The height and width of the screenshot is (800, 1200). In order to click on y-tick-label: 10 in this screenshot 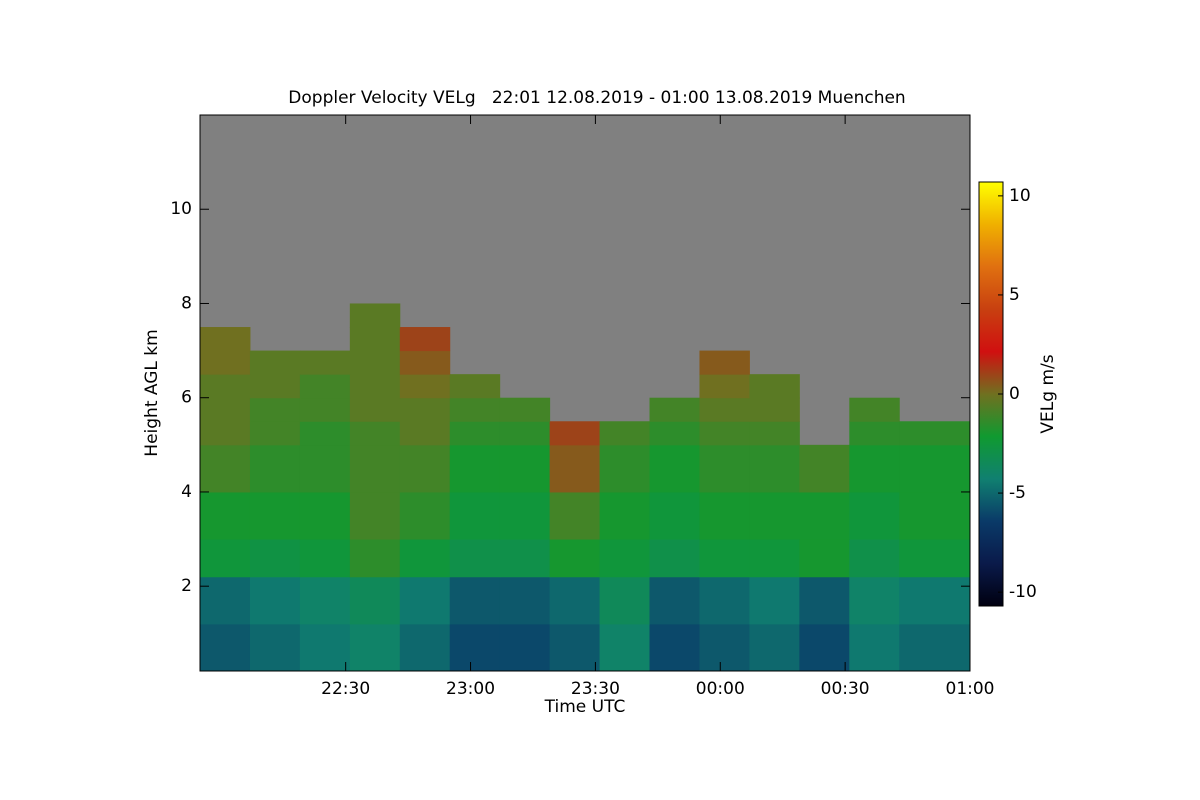, I will do `click(181, 209)`.